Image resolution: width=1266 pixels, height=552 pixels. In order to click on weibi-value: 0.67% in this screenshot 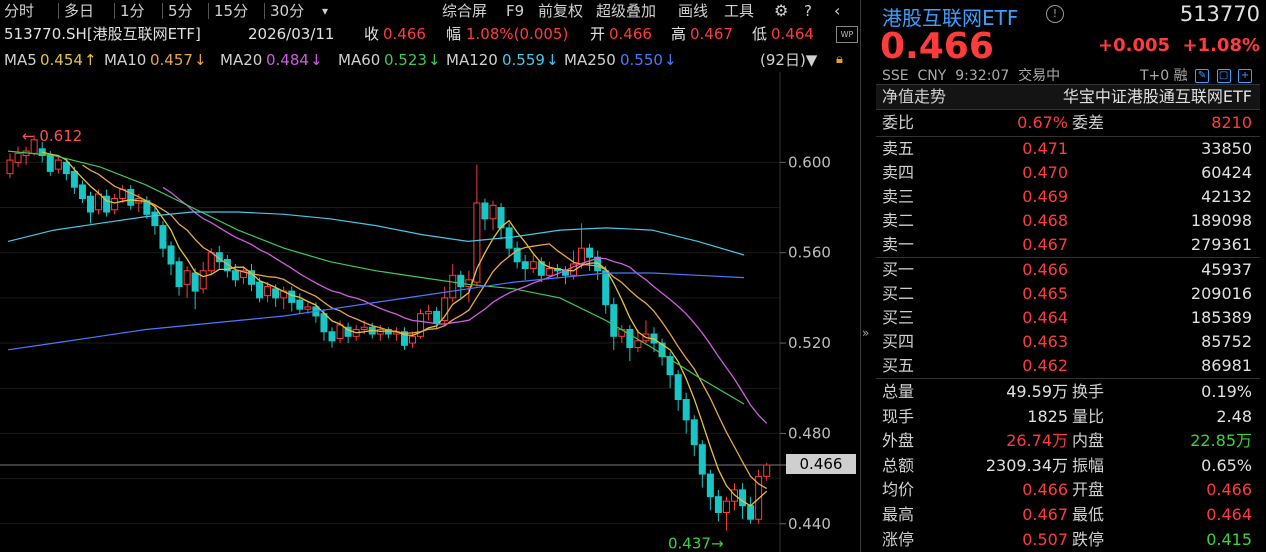, I will do `click(1042, 122)`.